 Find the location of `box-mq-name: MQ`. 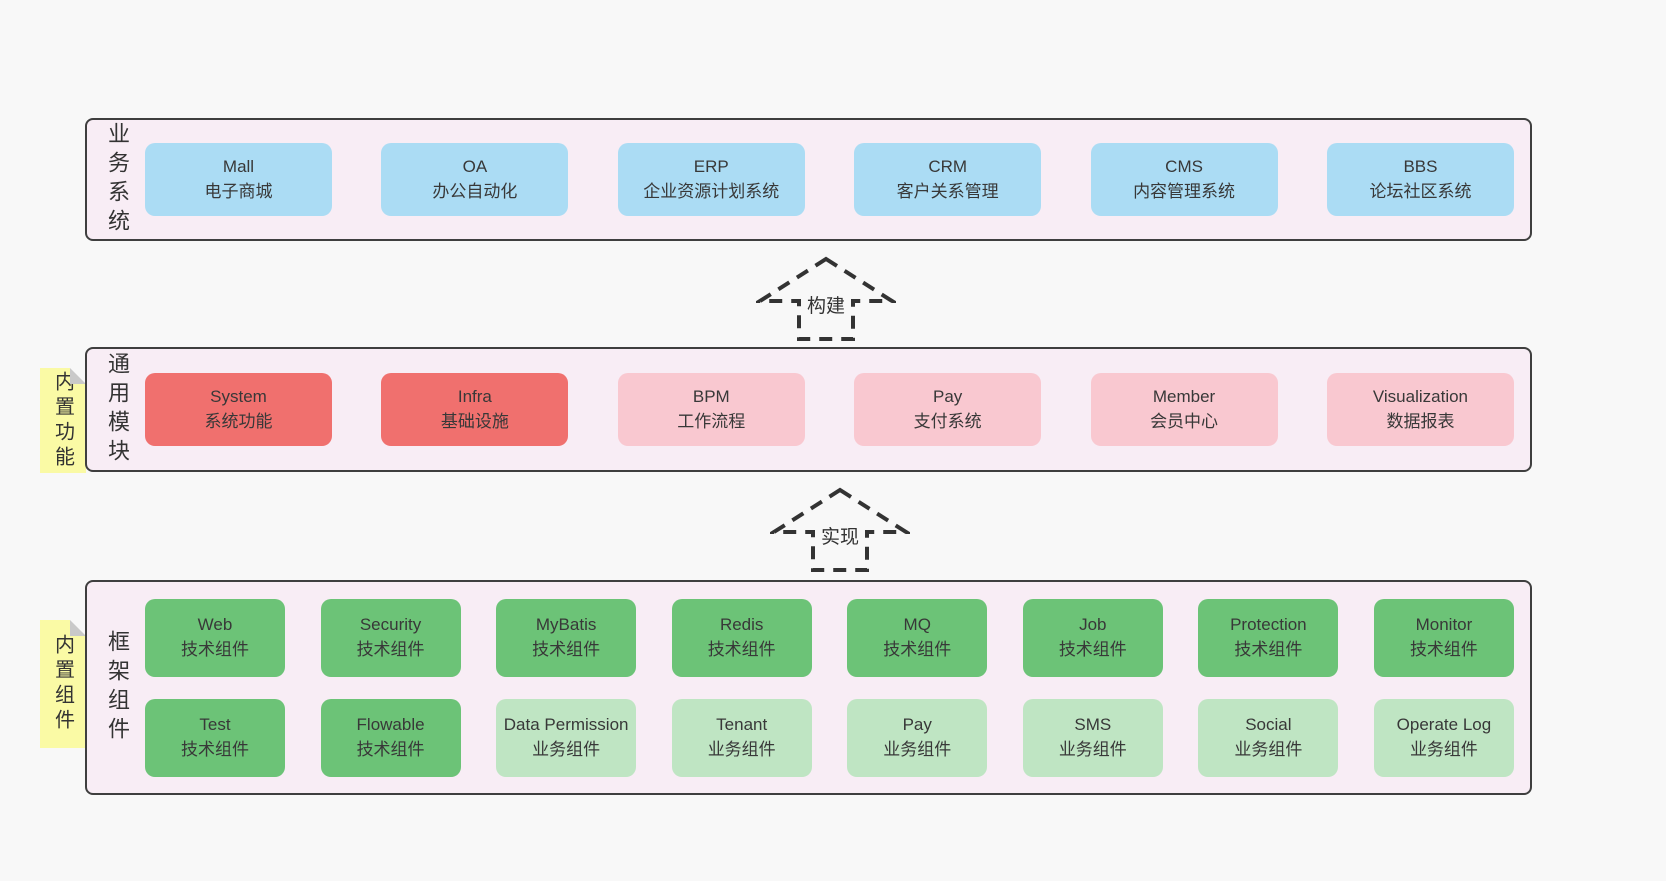

box-mq-name: MQ is located at coordinates (917, 624).